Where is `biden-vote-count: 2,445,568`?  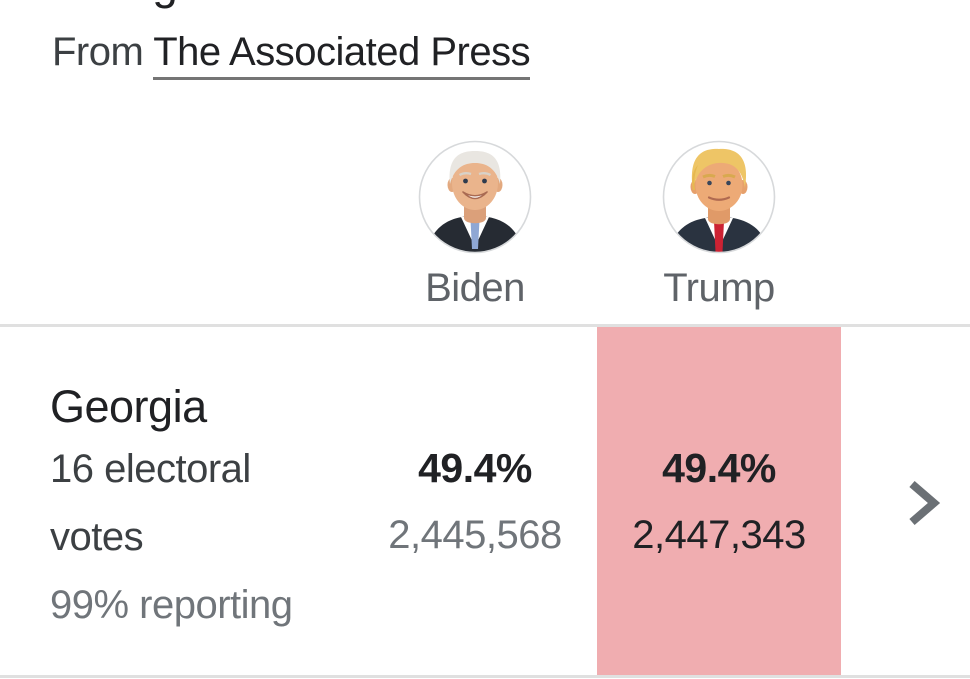
biden-vote-count: 2,445,568 is located at coordinates (475, 535).